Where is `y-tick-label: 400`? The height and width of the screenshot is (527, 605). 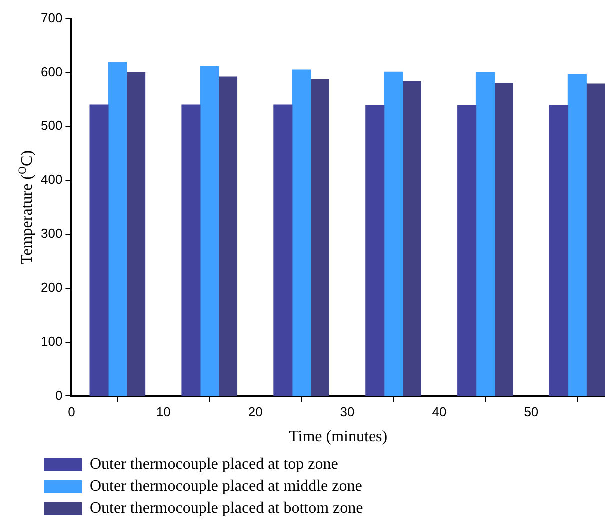
y-tick-label: 400 is located at coordinates (51, 180).